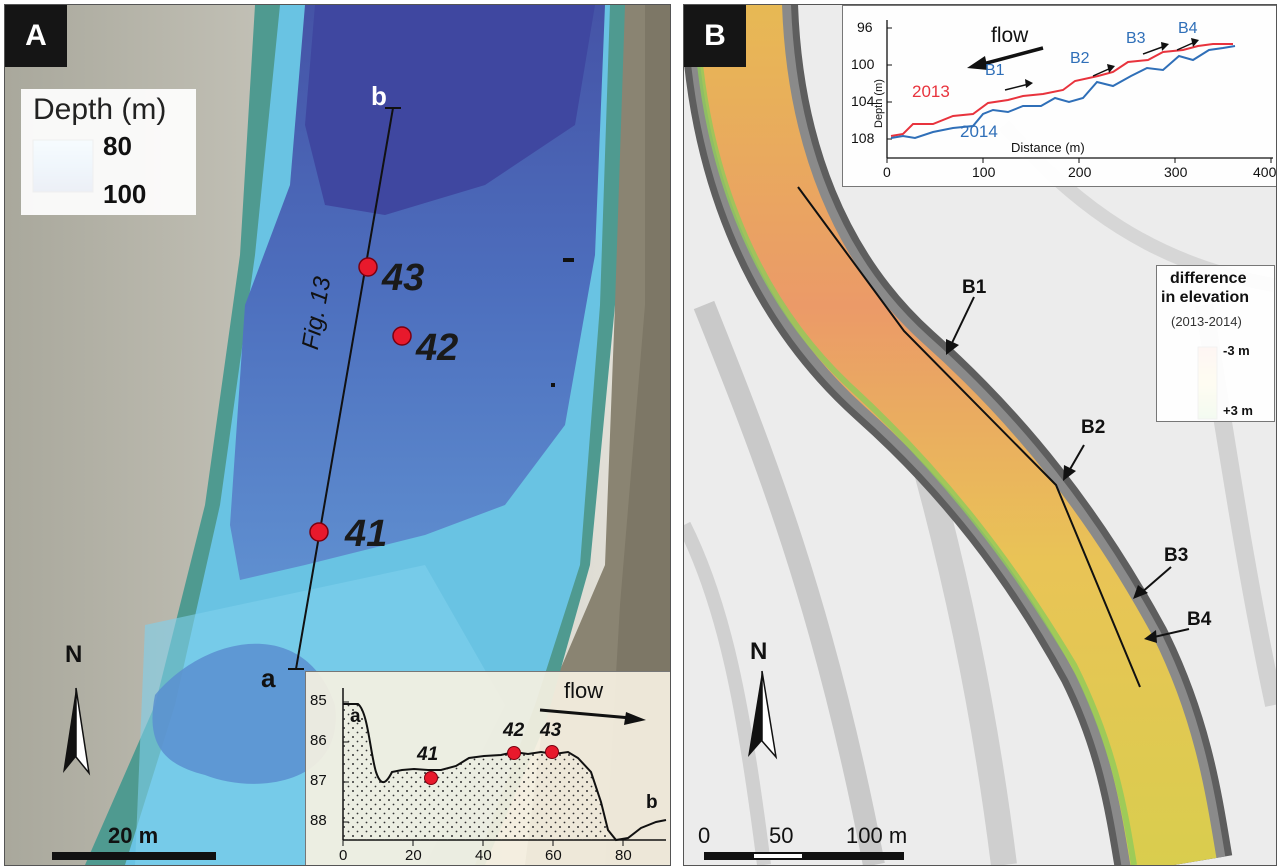 Image resolution: width=1278 pixels, height=867 pixels. Describe the element at coordinates (318, 780) in the screenshot. I see `inset-a-ytick-87: 87` at that location.